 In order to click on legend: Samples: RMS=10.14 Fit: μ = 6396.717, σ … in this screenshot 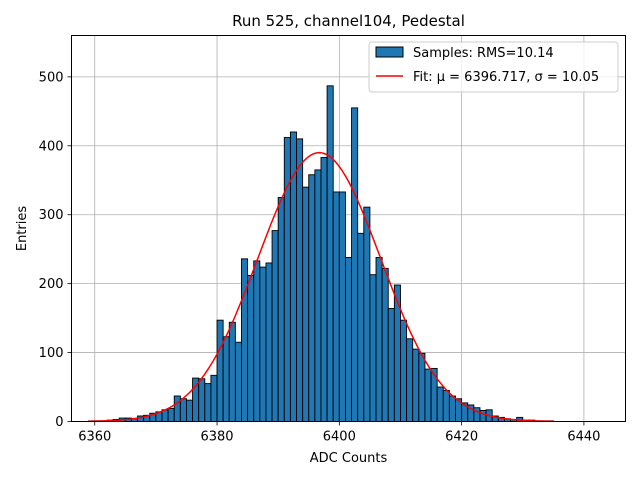, I will do `click(493, 67)`.